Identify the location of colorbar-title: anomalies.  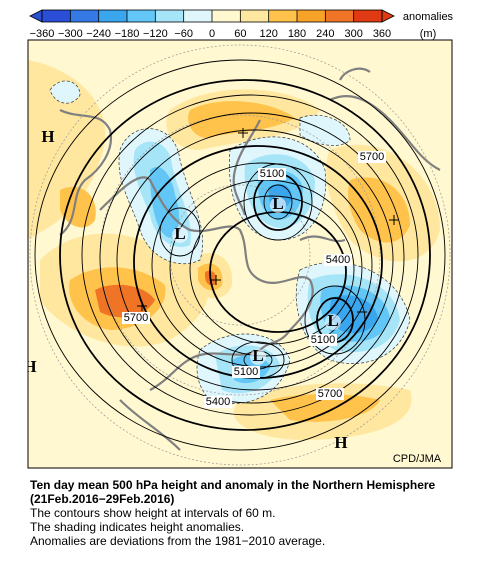
(428, 17).